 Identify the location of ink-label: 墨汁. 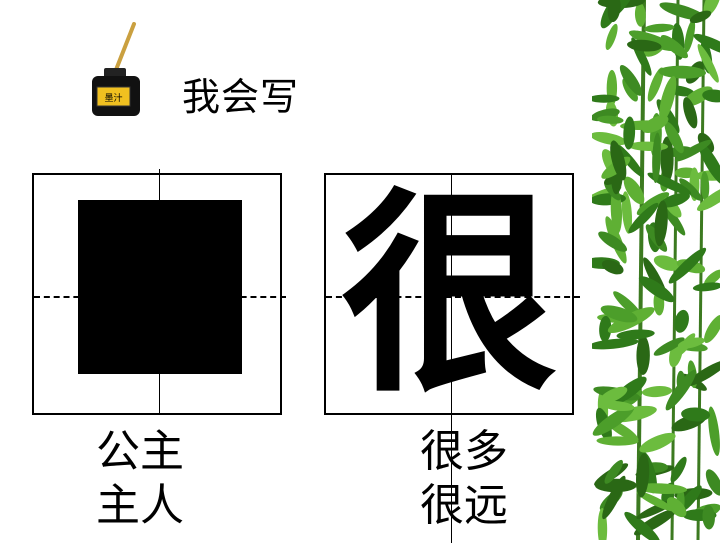
(113, 98).